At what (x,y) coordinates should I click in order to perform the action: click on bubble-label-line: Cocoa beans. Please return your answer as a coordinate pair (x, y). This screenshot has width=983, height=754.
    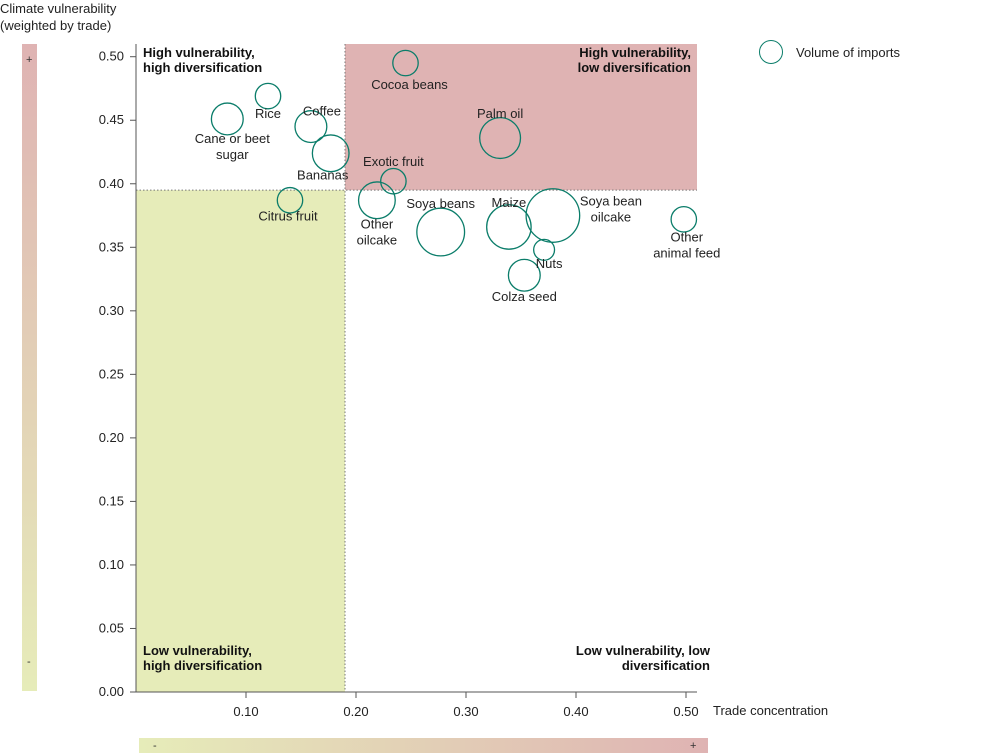
    Looking at the image, I should click on (409, 84).